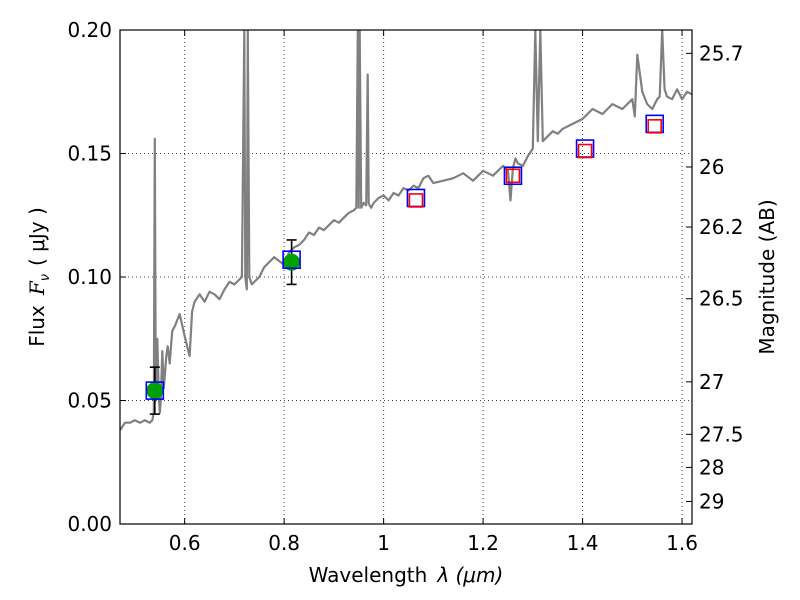 The height and width of the screenshot is (600, 800). What do you see at coordinates (89, 277) in the screenshot?
I see `y-tick-label: 0.10` at bounding box center [89, 277].